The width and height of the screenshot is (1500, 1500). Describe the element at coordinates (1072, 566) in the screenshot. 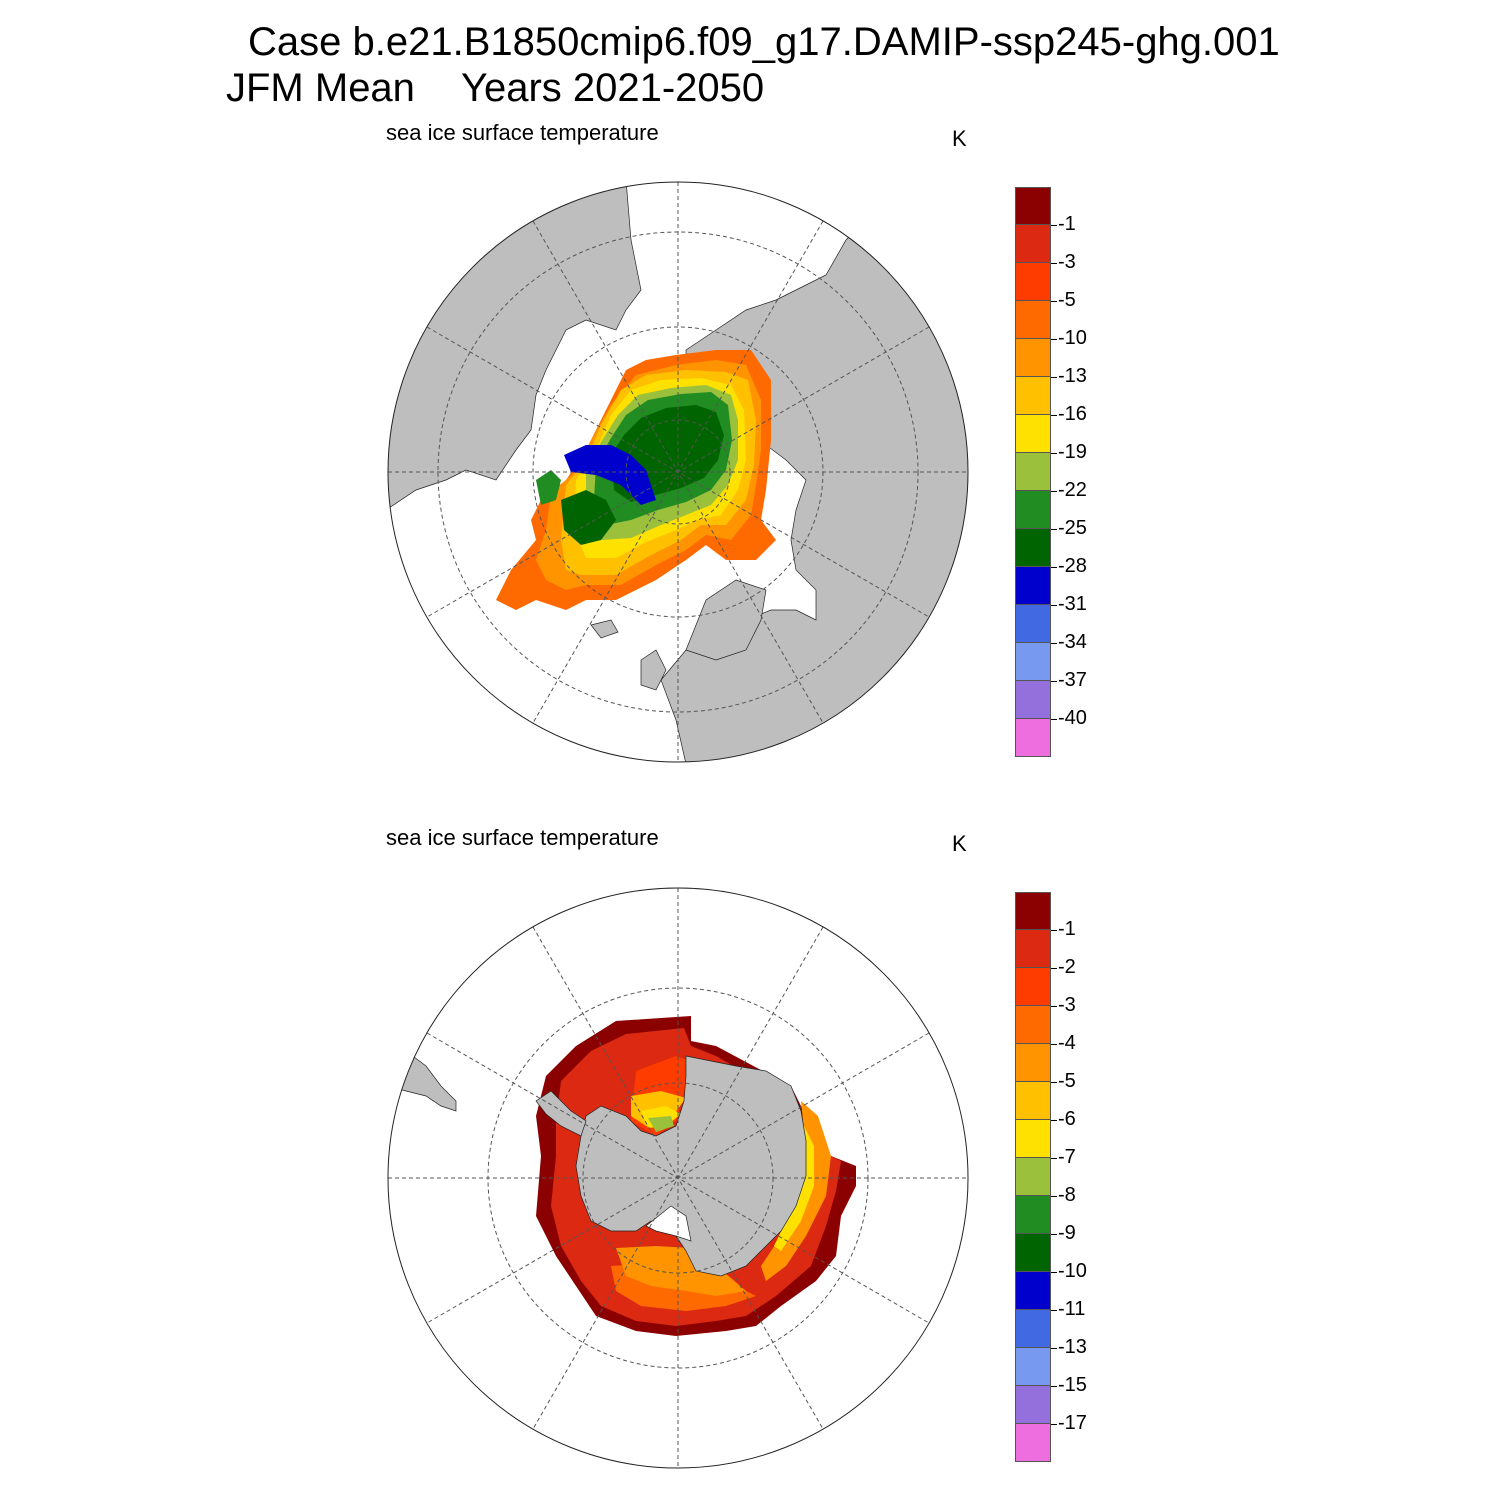

I see `colorbar-label: -28` at that location.